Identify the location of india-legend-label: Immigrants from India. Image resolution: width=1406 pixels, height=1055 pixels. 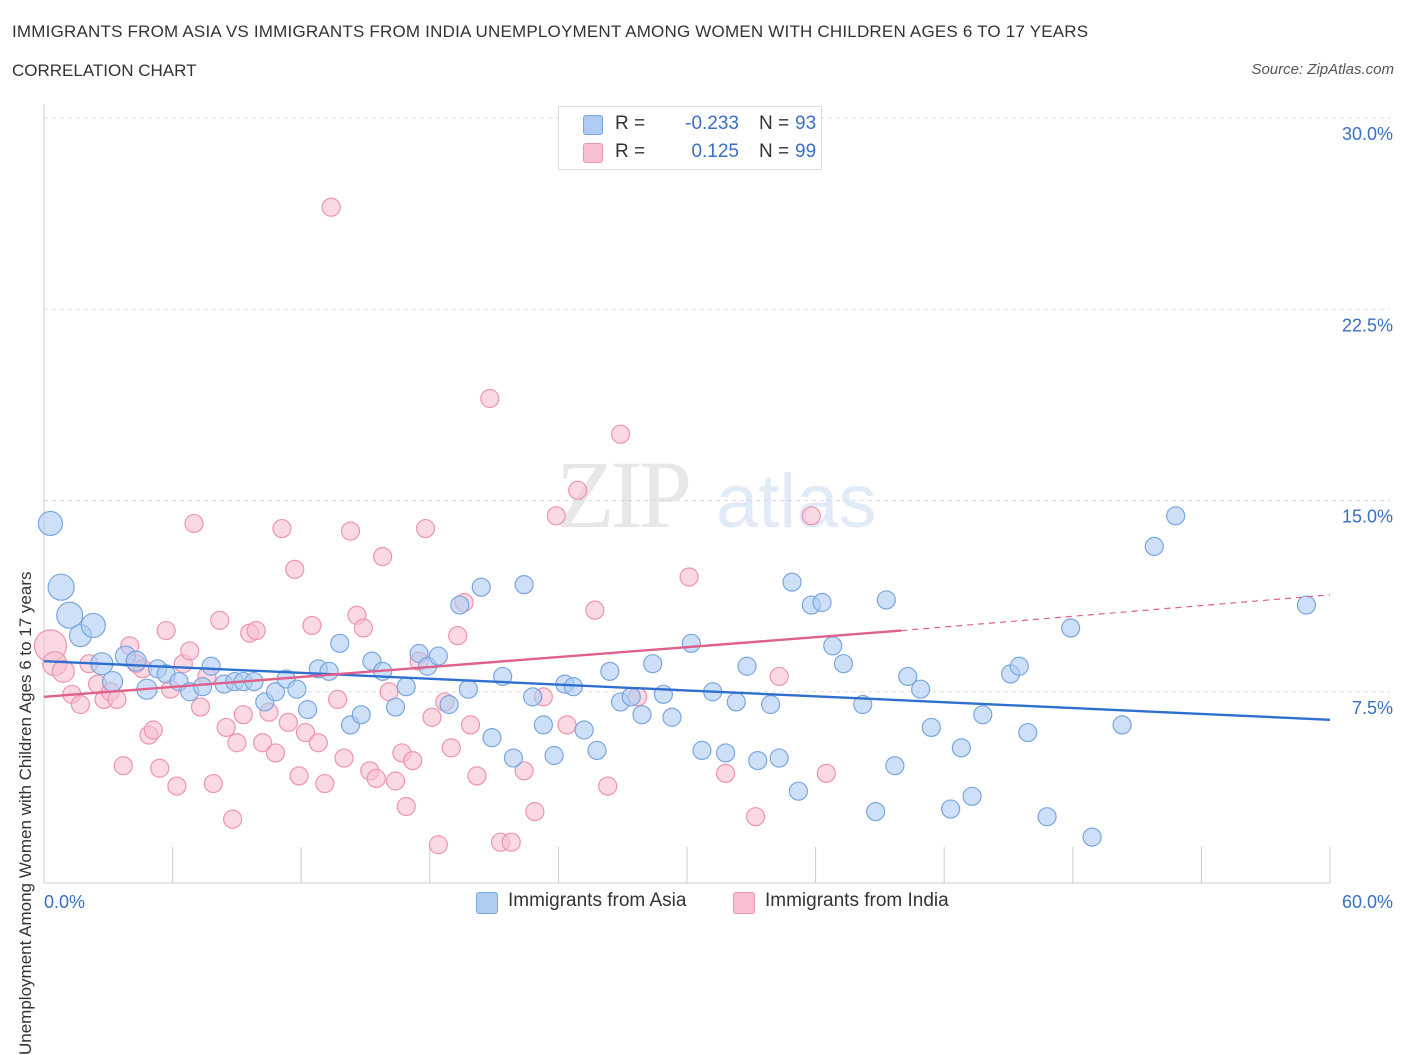
(857, 901).